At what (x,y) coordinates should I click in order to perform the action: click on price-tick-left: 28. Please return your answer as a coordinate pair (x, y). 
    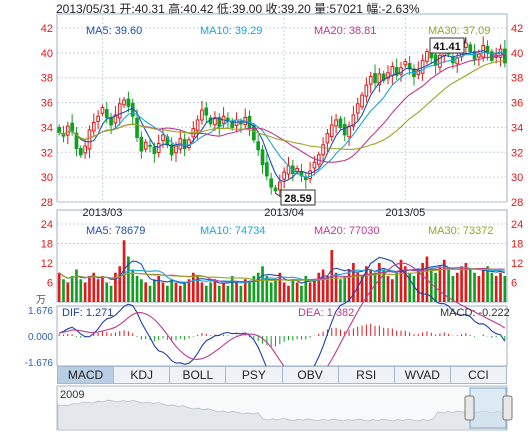
    Looking at the image, I should click on (47, 203).